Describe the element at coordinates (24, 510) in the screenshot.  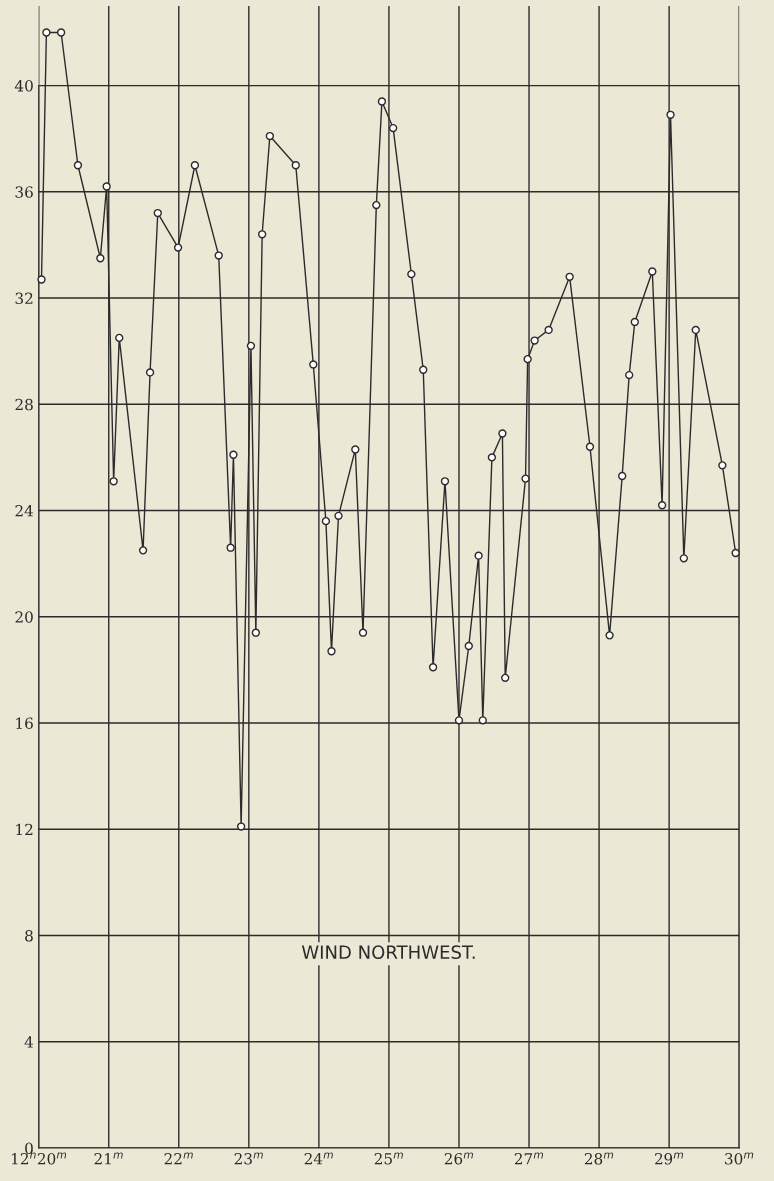
I see `y-tick-label: 24` at that location.